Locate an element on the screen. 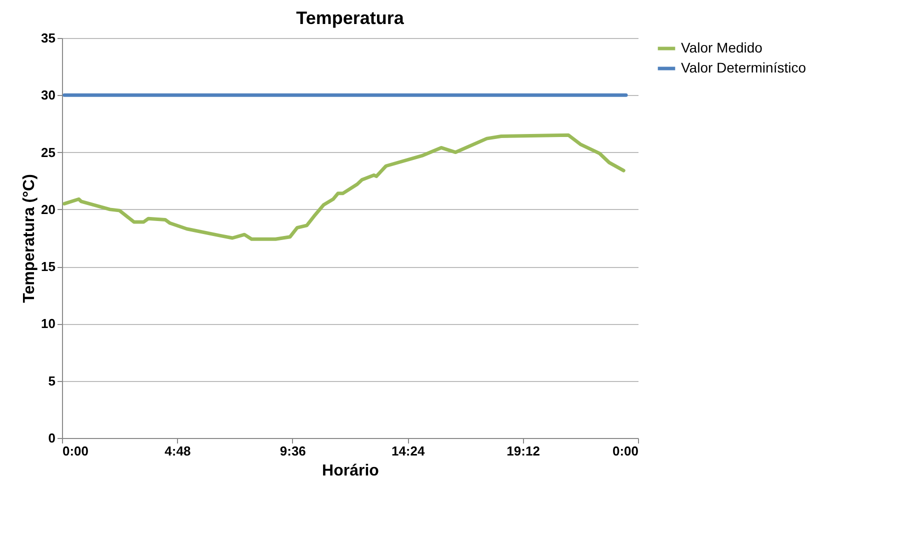  x-tick-label: 9:36 is located at coordinates (293, 451).